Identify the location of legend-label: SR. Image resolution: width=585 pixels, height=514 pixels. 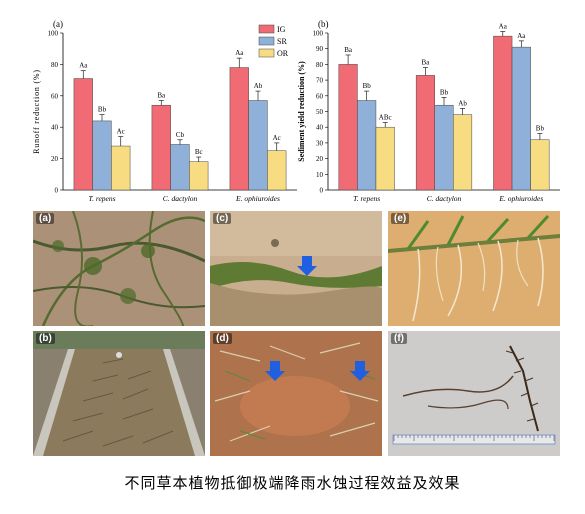
(282, 41).